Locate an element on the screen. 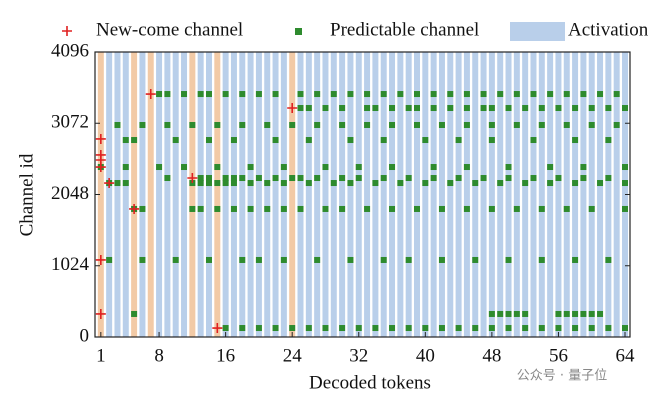 Image resolution: width=660 pixels, height=402 pixels. legend-label: Predictable channel is located at coordinates (404, 29).